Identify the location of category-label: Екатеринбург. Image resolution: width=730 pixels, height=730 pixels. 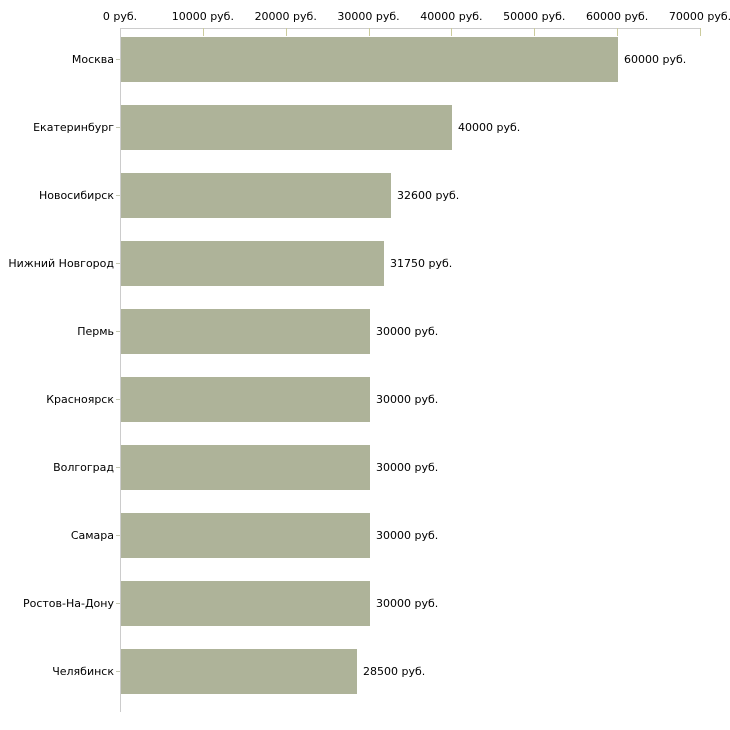
(73, 127).